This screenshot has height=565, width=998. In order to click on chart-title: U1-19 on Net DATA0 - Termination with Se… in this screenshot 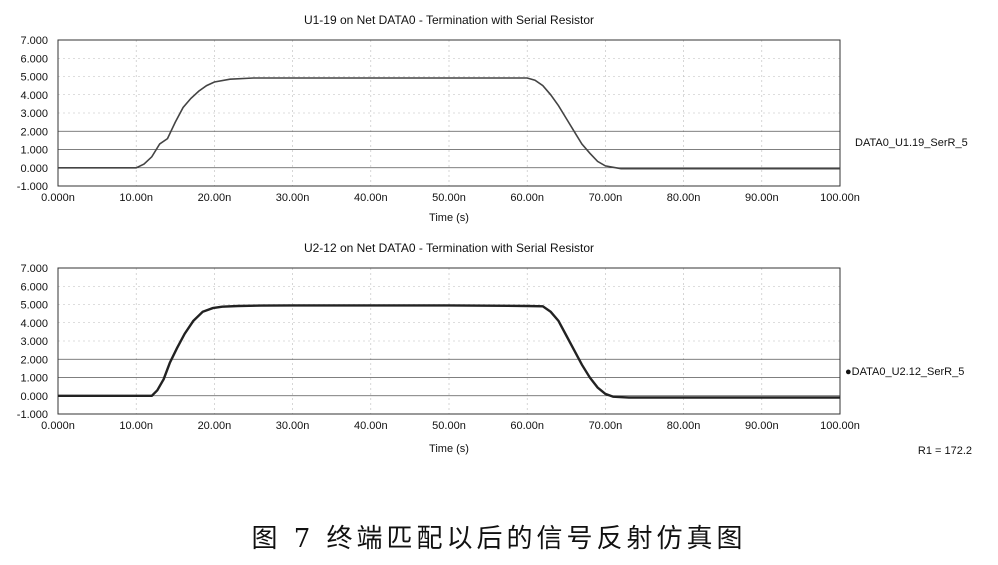, I will do `click(449, 20)`.